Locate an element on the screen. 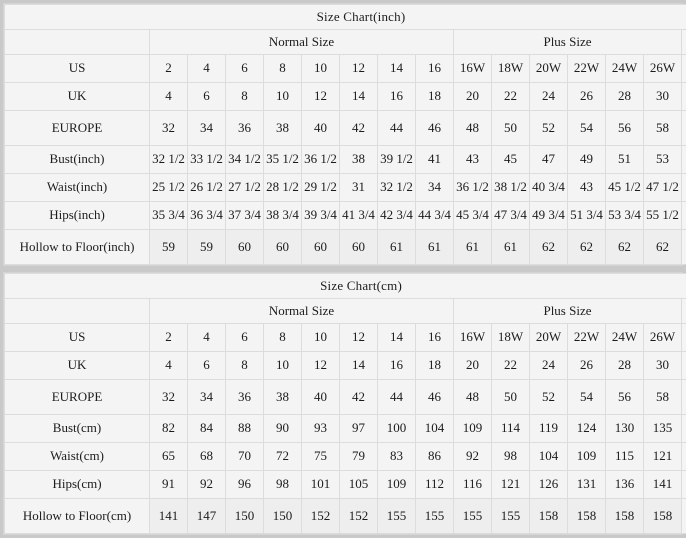 The height and width of the screenshot is (538, 686). cell: 47 1/2 is located at coordinates (663, 188).